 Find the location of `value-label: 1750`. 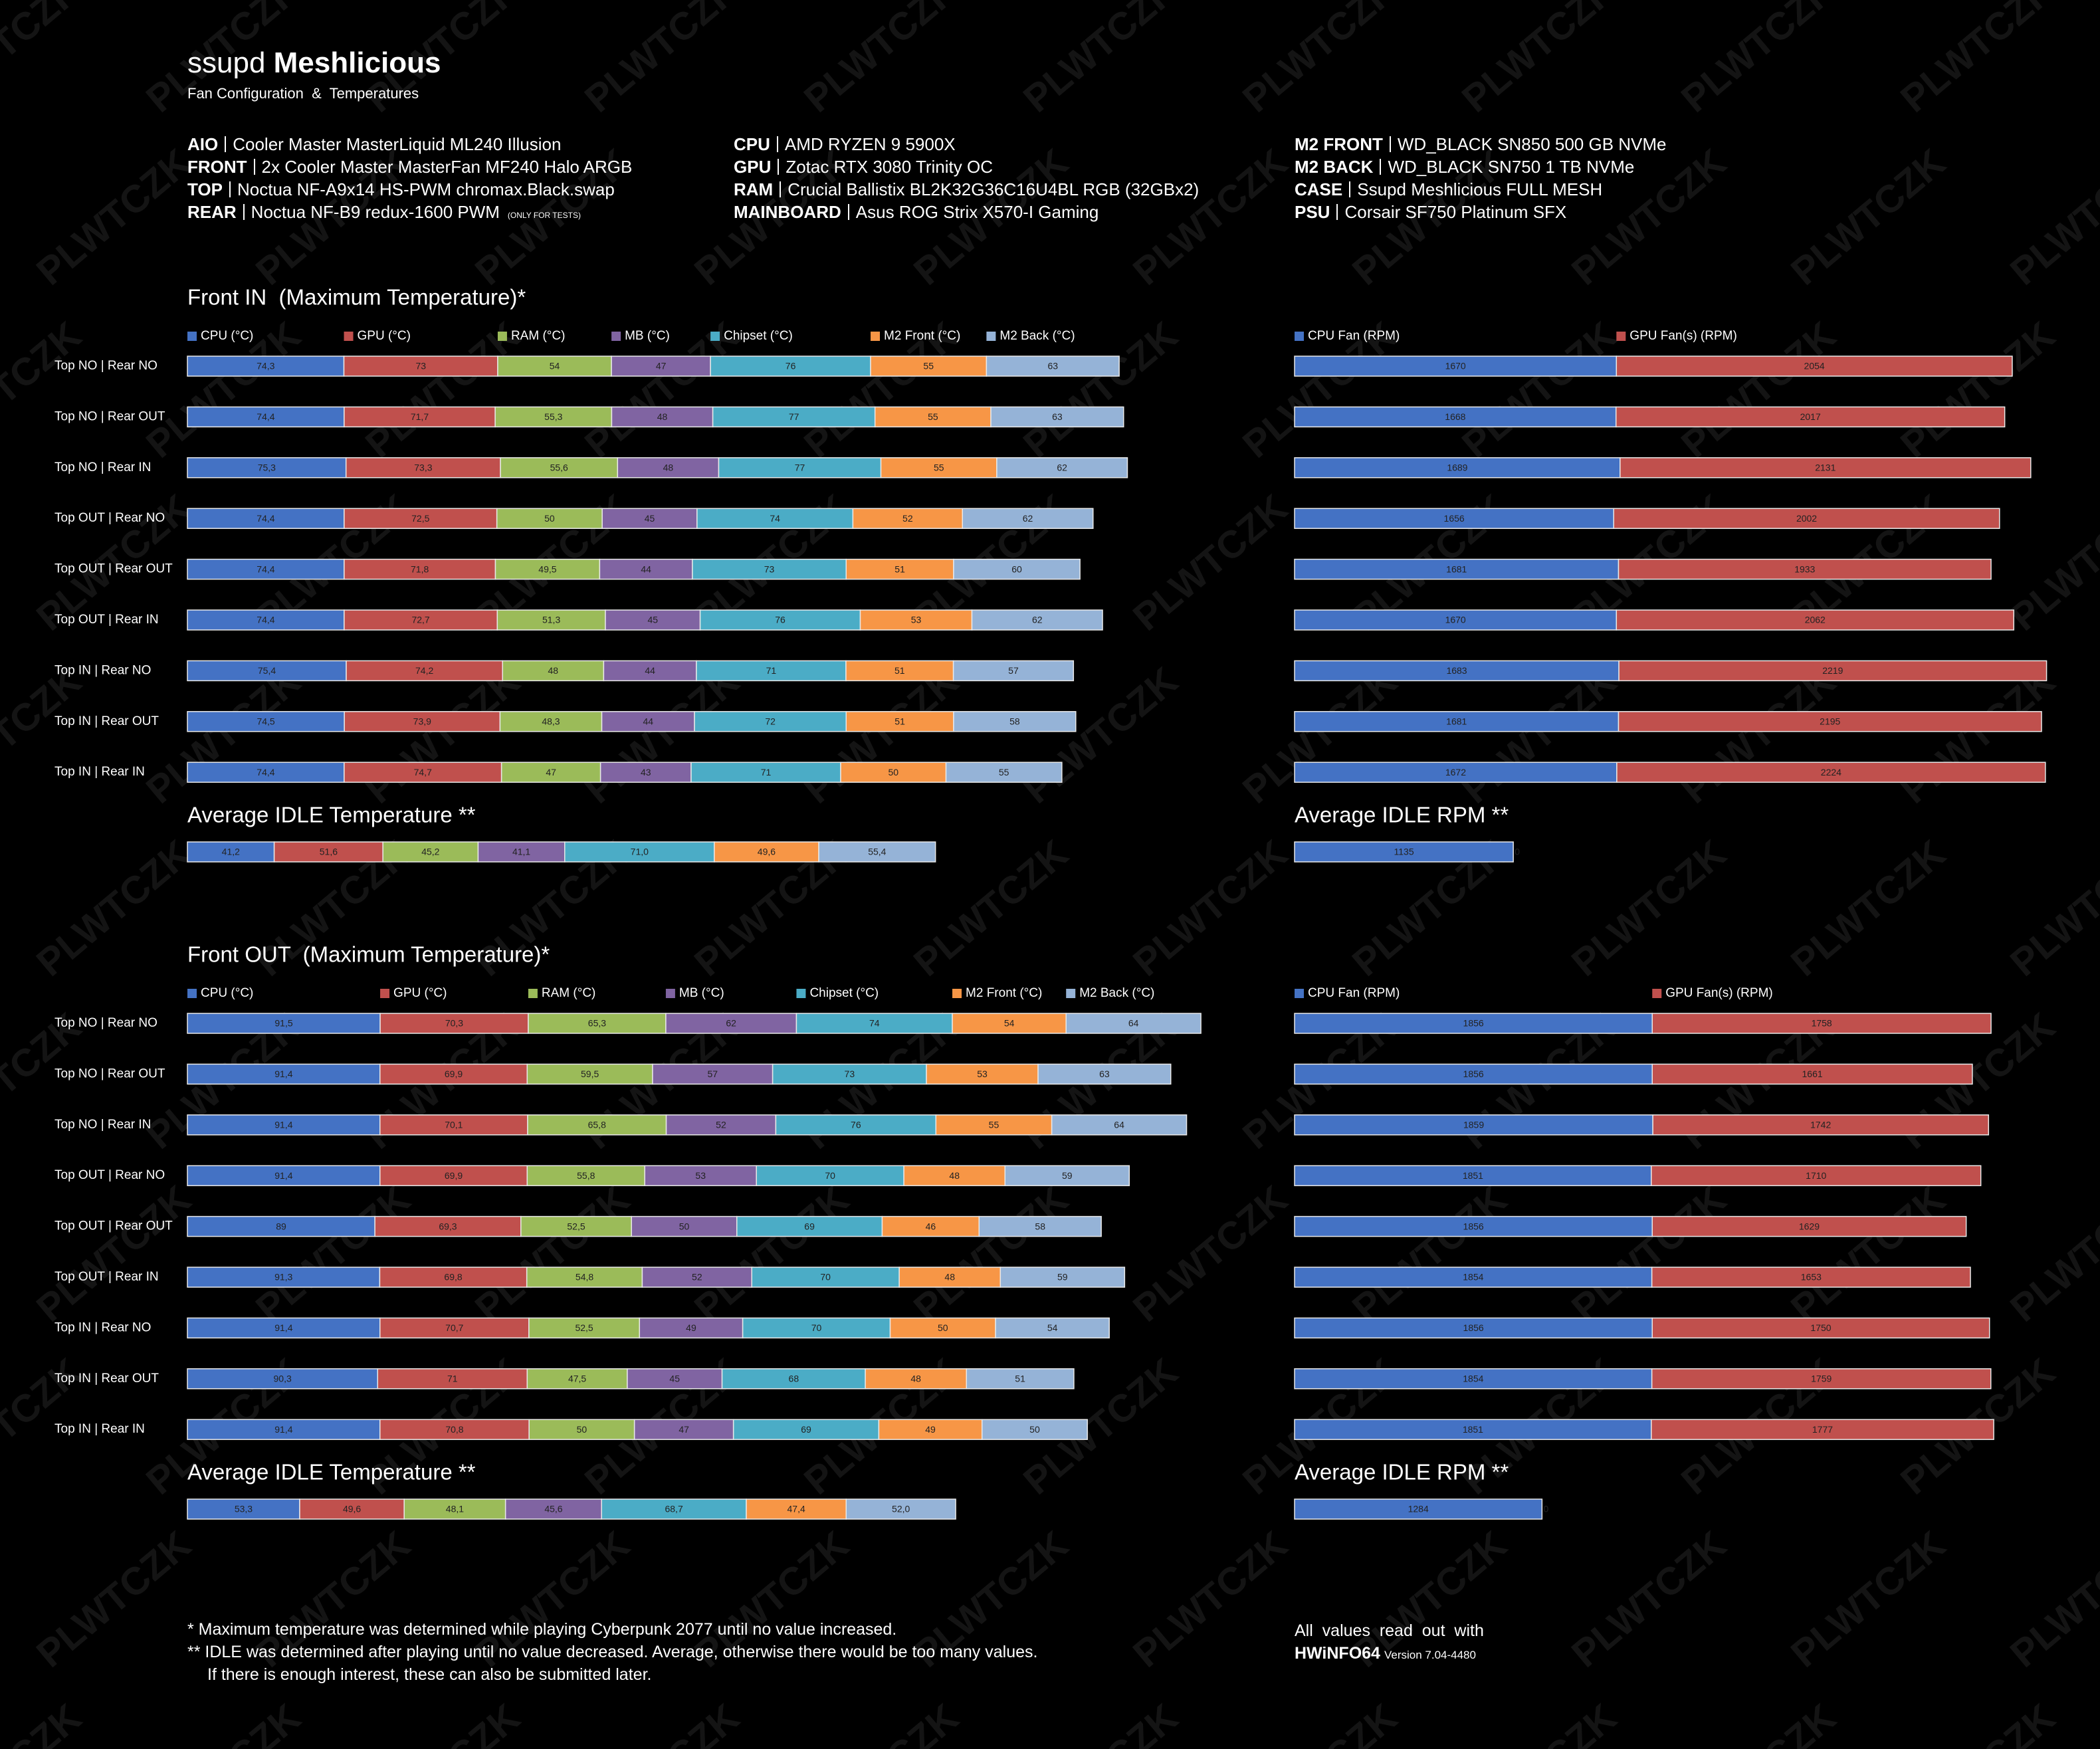

value-label: 1750 is located at coordinates (1820, 1327).